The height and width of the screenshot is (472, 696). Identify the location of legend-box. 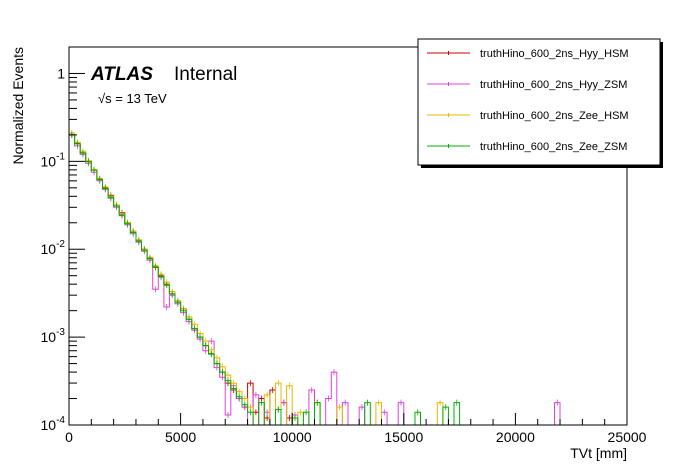
(539, 102).